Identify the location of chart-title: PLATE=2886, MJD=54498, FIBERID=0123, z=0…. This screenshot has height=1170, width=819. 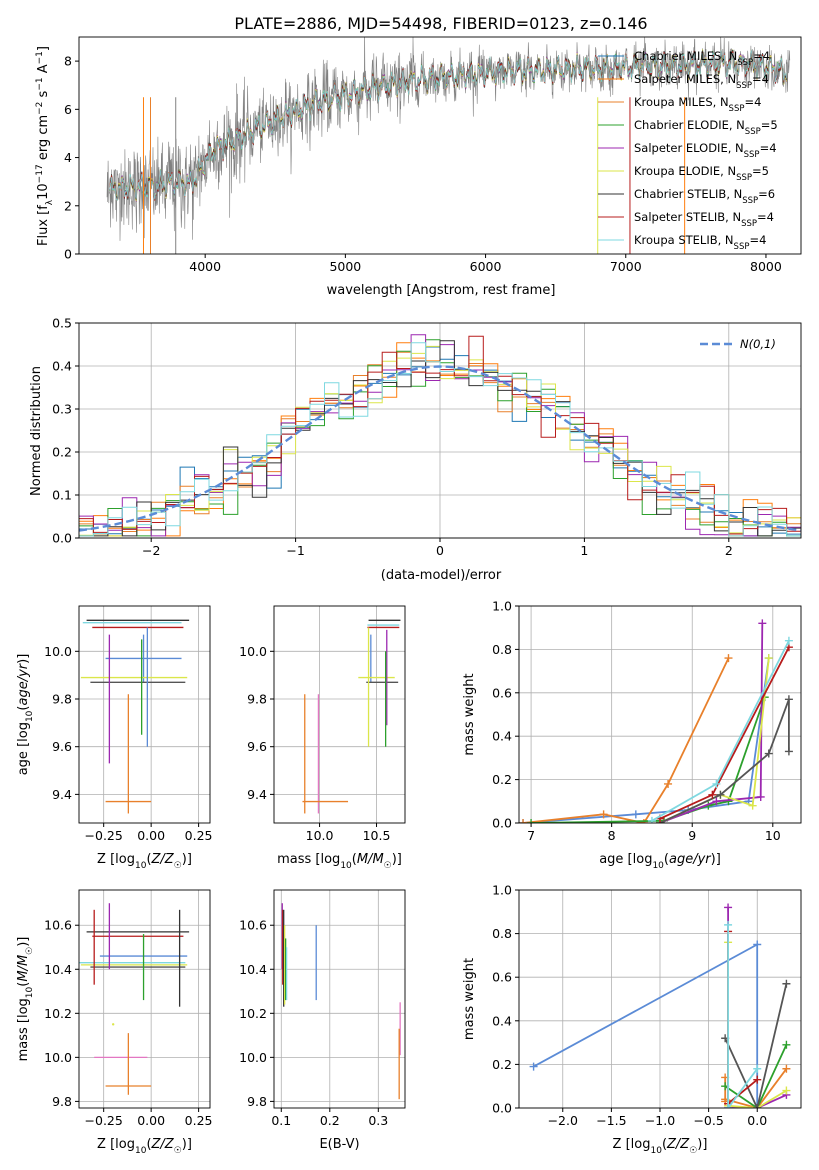
(440, 23).